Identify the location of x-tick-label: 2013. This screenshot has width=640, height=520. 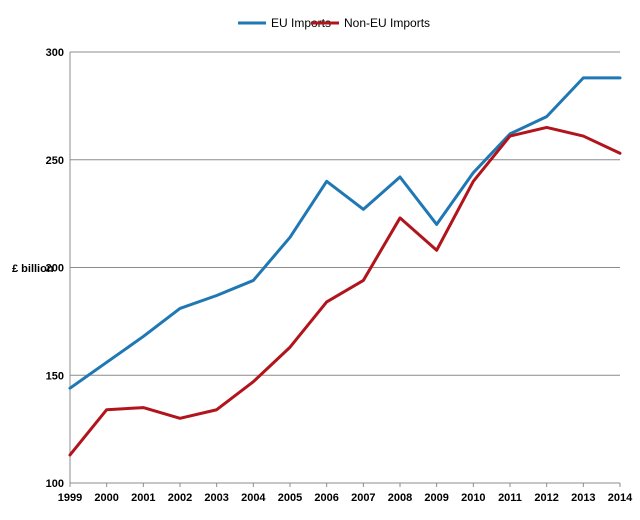
(583, 498).